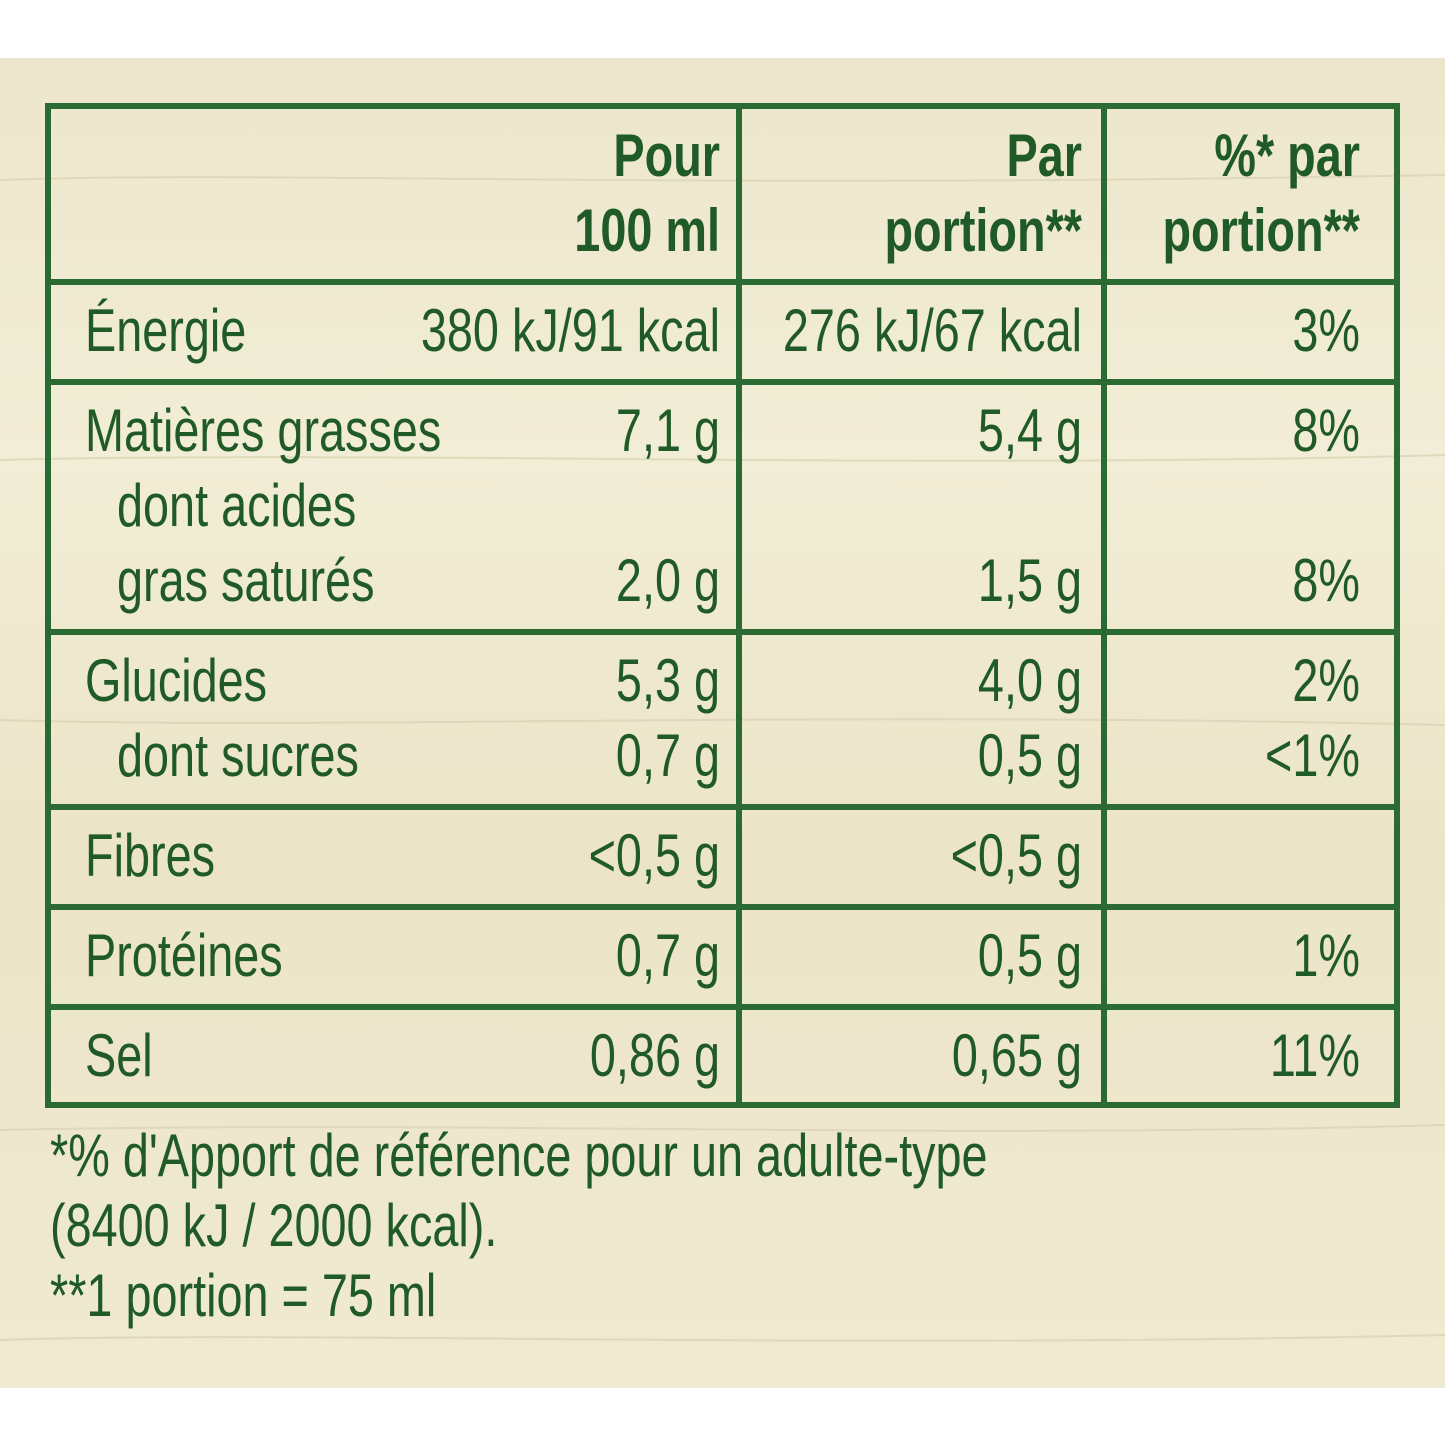  What do you see at coordinates (1326, 955) in the screenshot?
I see `value-cell: 1%` at bounding box center [1326, 955].